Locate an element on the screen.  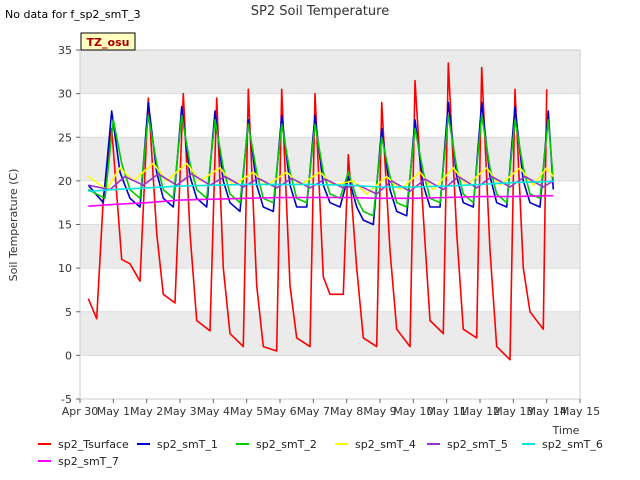
legend-label: sp2_smT_2 is located at coordinates (286, 444).